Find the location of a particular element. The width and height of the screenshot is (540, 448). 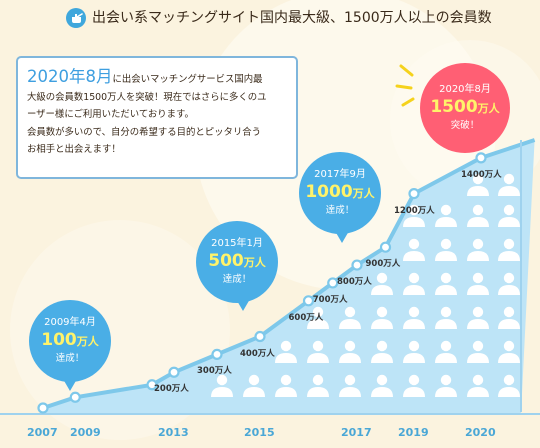

data-point-label: 800万人 is located at coordinates (354, 282).